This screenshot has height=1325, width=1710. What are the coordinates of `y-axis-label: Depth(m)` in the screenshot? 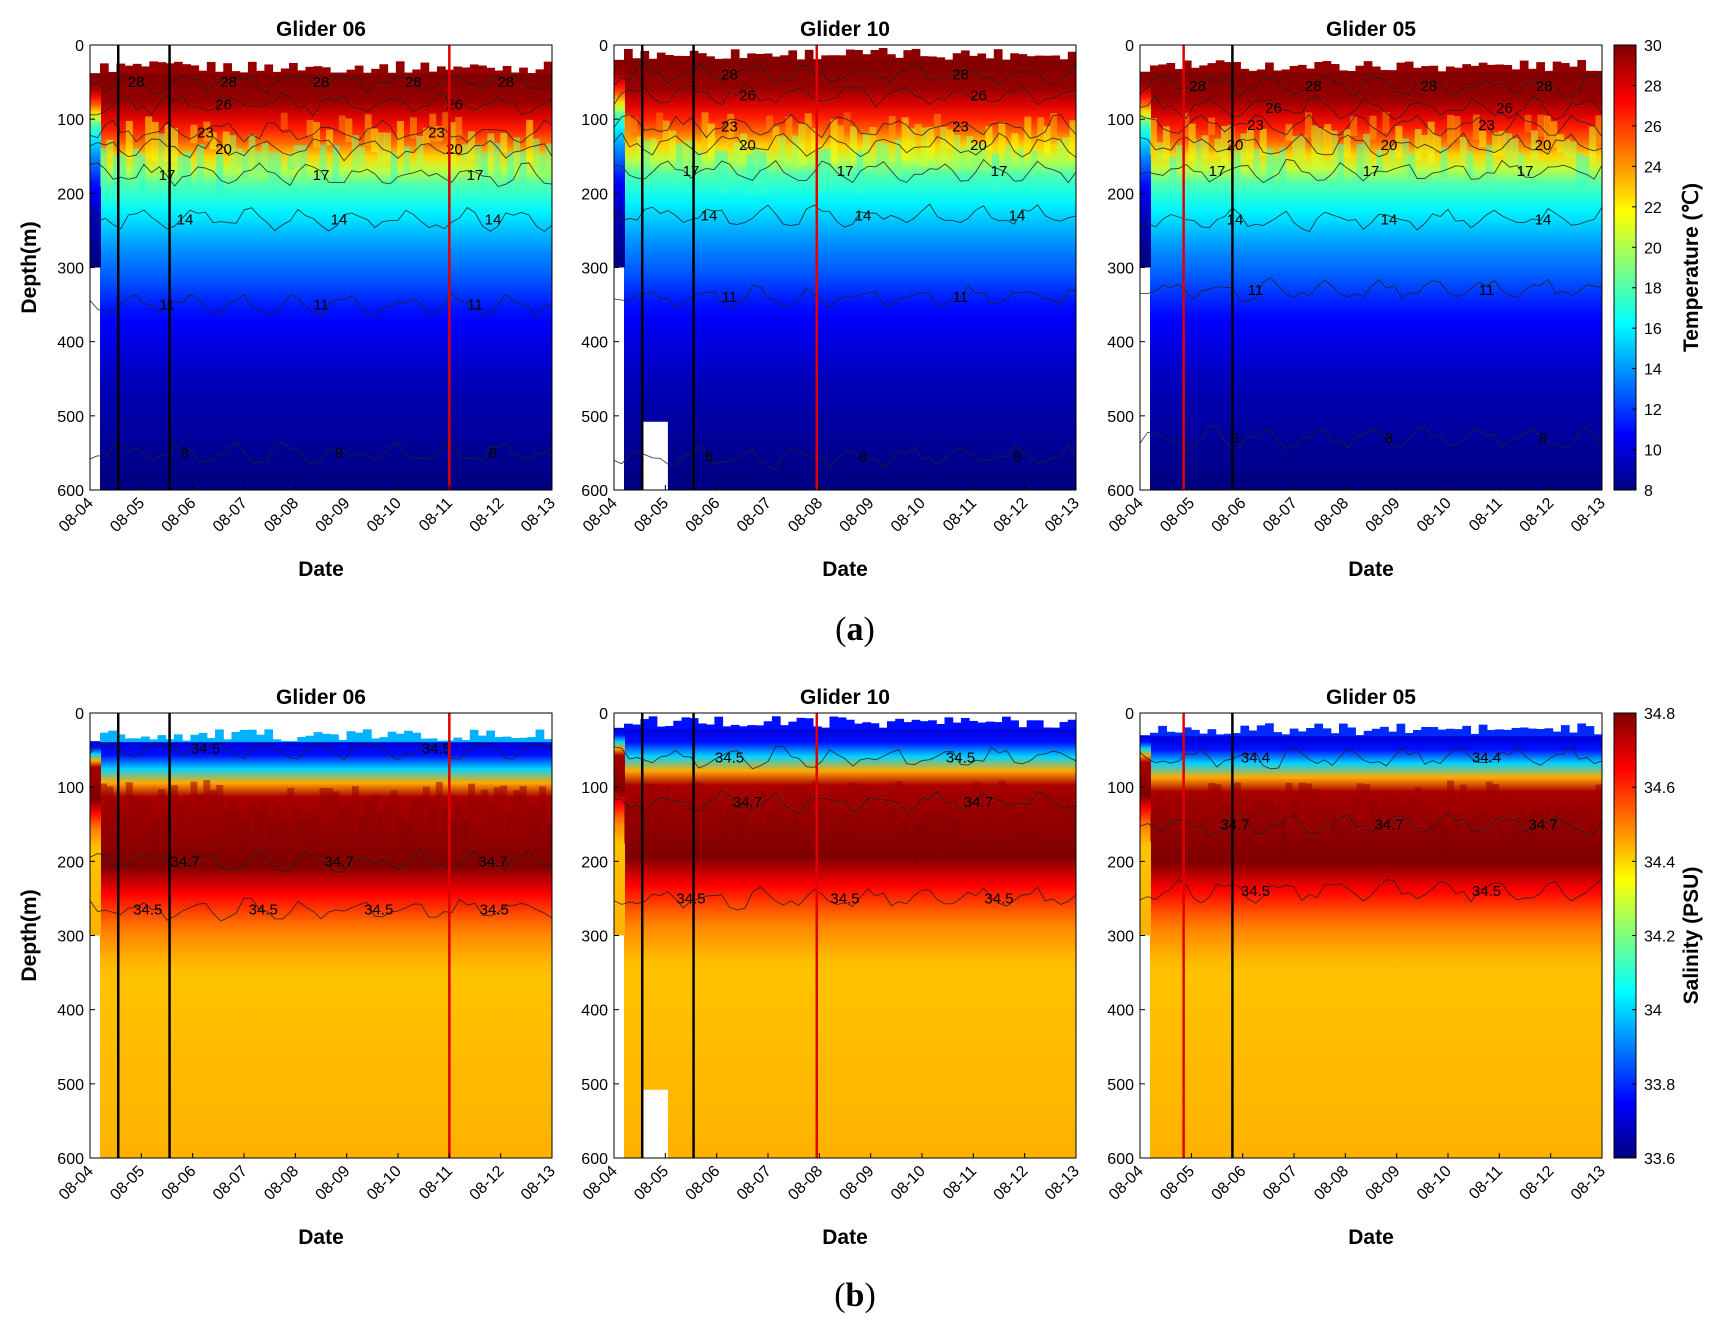 It's located at (29, 267).